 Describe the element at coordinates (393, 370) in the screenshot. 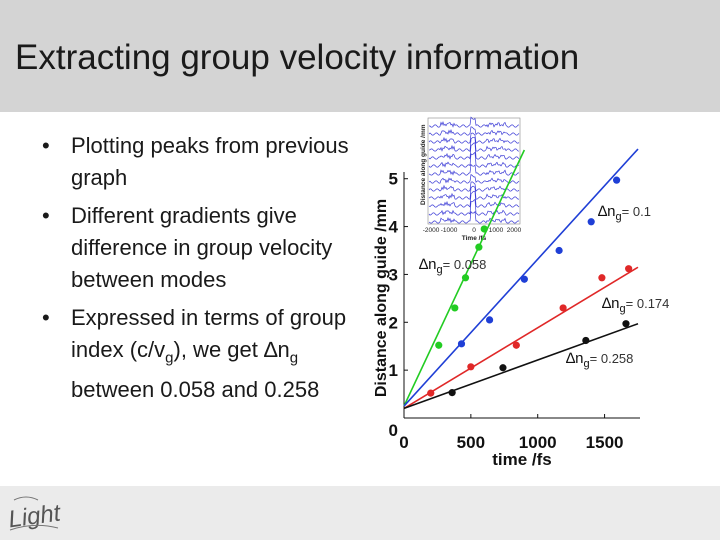

I see `y-tick-label: 1` at that location.